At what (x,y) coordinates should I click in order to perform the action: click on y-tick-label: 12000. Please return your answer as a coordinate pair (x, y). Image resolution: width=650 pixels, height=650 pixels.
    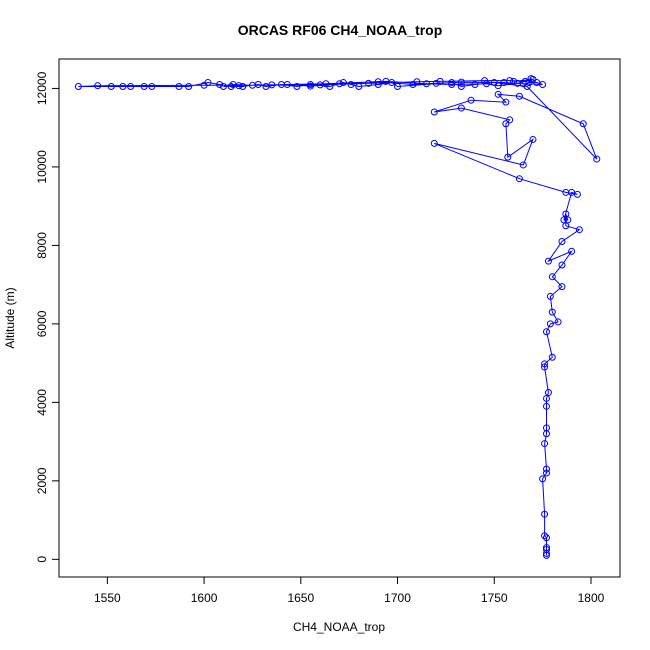
    Looking at the image, I should click on (42, 88).